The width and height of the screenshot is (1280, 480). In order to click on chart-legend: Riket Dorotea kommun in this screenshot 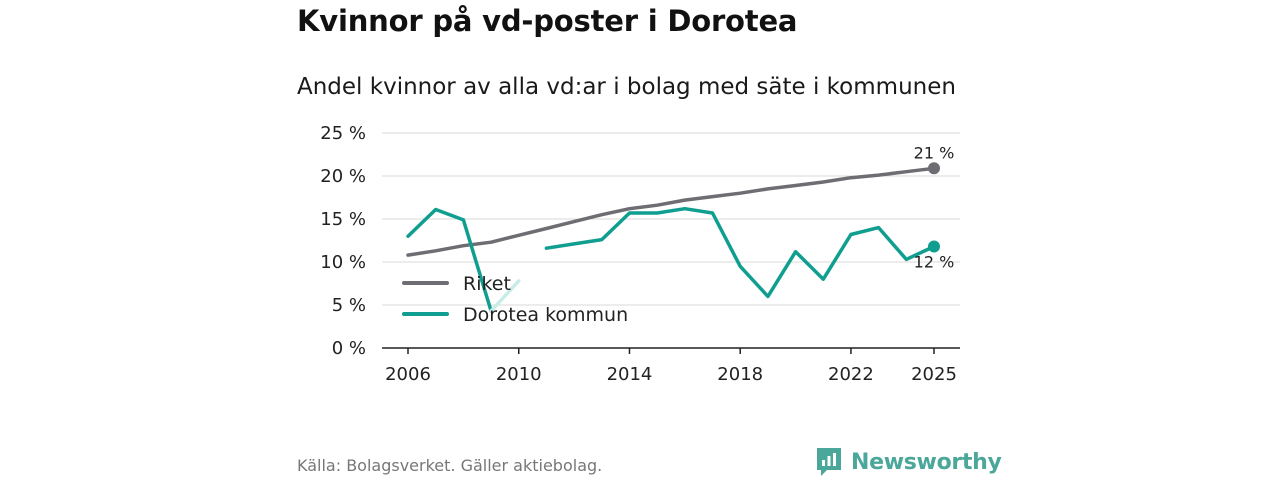, I will do `click(515, 299)`.